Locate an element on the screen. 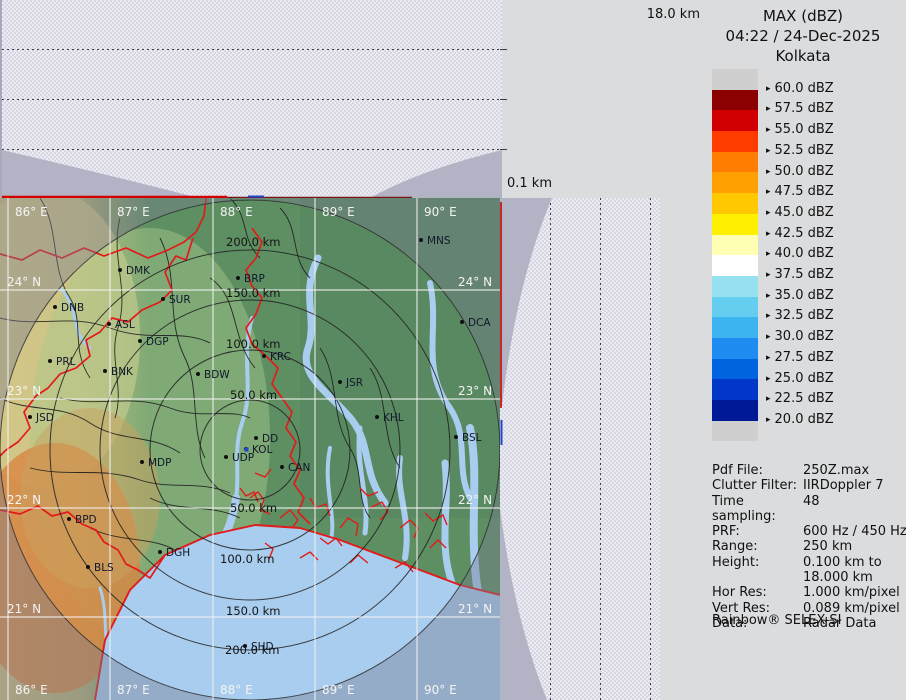 The height and width of the screenshot is (700, 906). city-dot-ASL is located at coordinates (109, 324).